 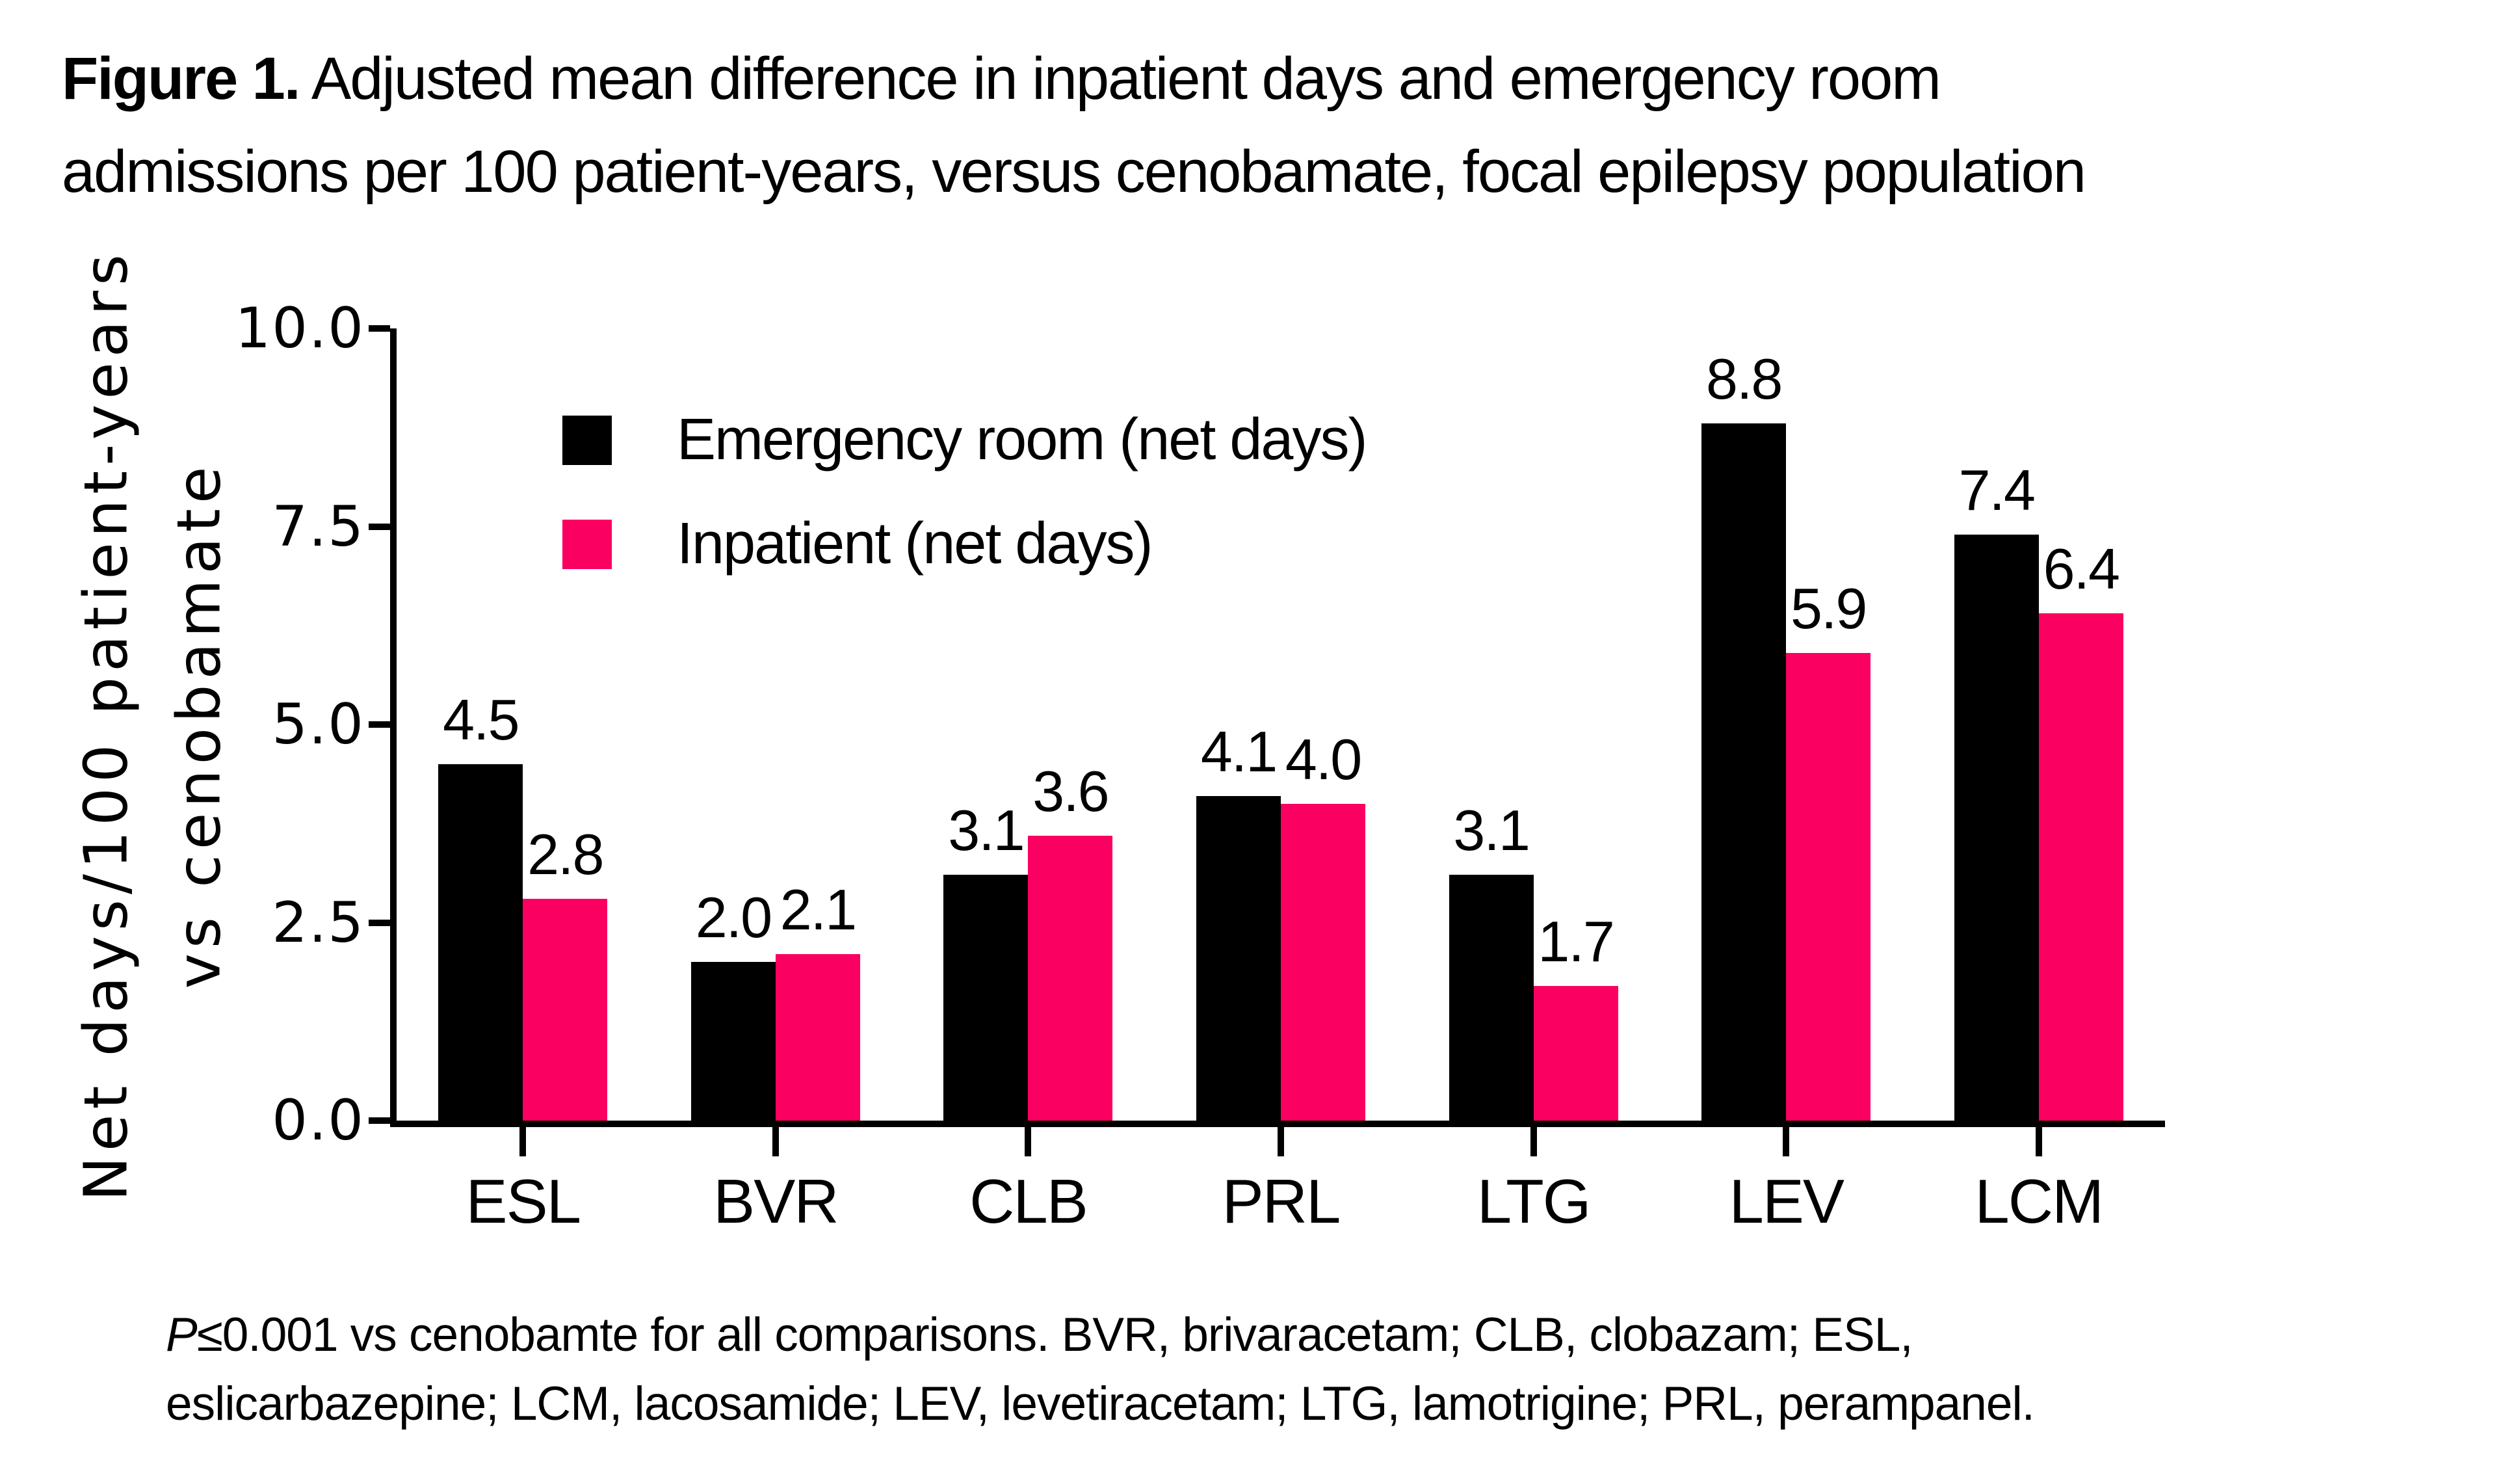 I want to click on category-group-bvr: 2.0 2.1 BVR, so click(x=776, y=781).